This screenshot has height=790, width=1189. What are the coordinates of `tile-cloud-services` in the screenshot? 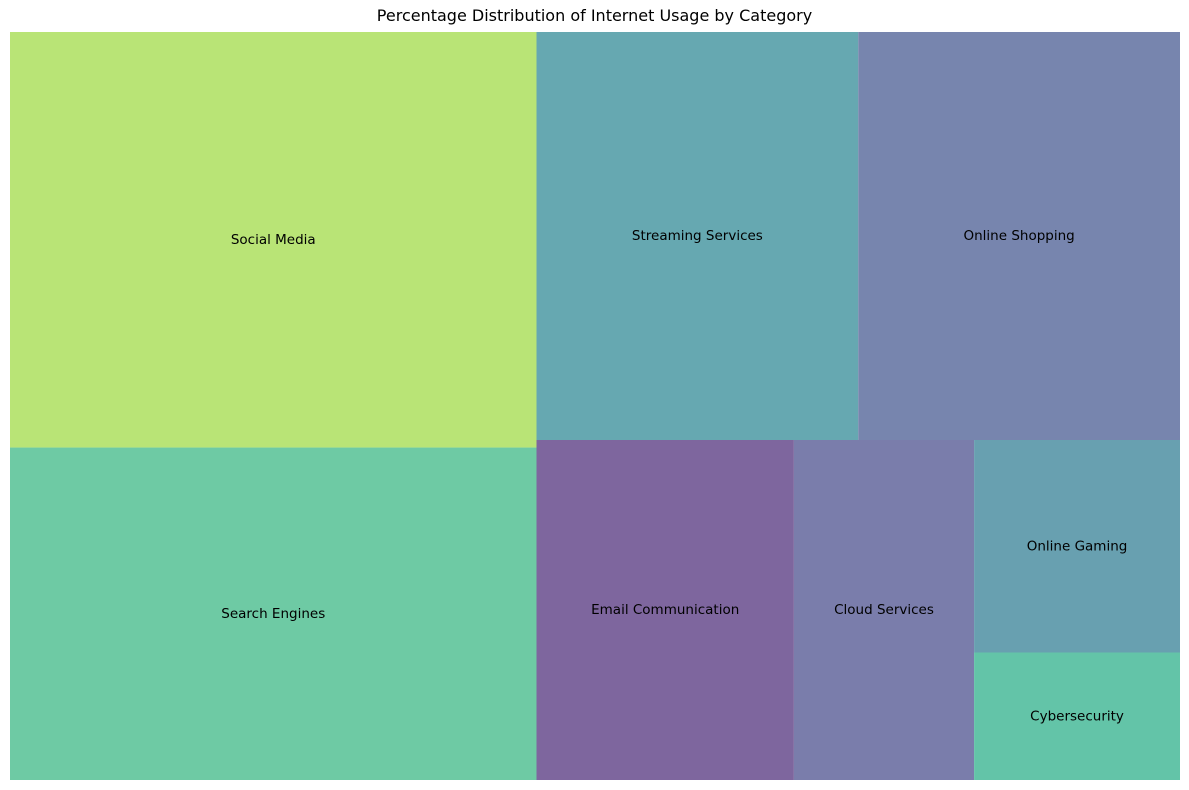 It's located at (884, 610).